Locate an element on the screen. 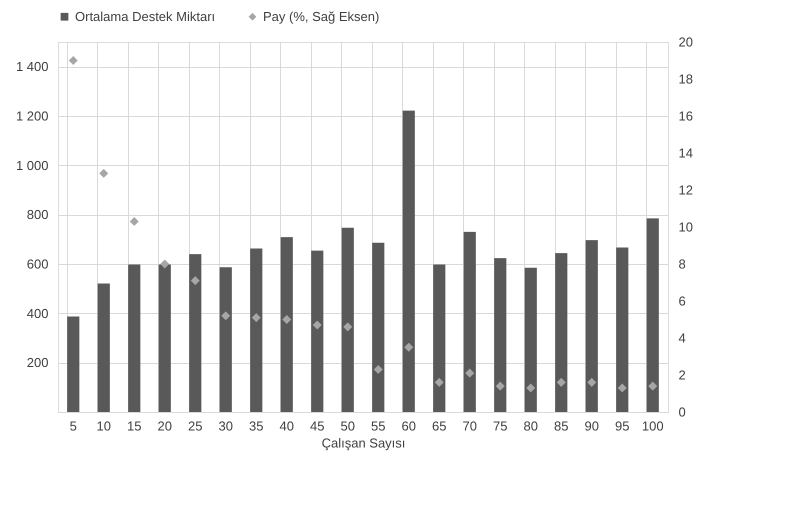 The image size is (801, 518). x-tick-label: 35 is located at coordinates (256, 426).